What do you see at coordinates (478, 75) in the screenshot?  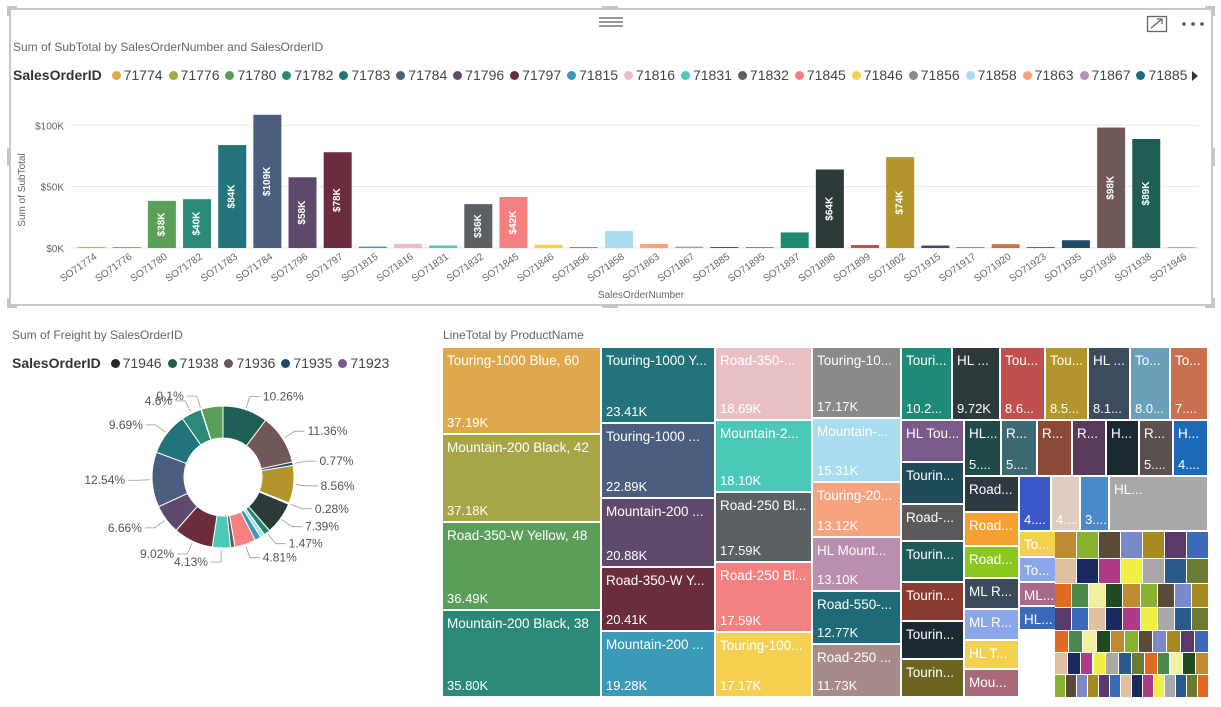 I see `legend-item: 71796` at bounding box center [478, 75].